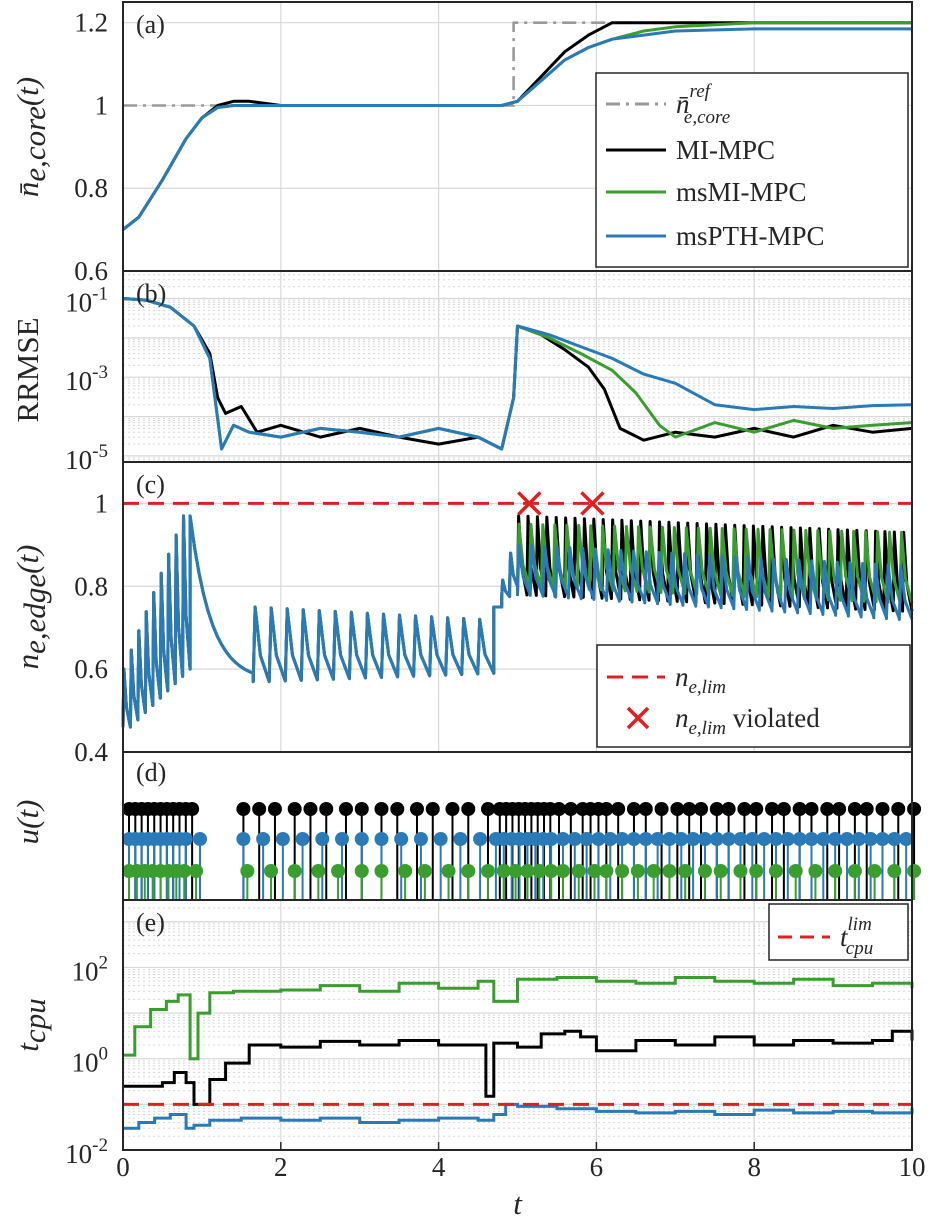 This screenshot has height=1221, width=937. Describe the element at coordinates (91, 752) in the screenshot. I see `y-tick-label-c: 0.4` at that location.